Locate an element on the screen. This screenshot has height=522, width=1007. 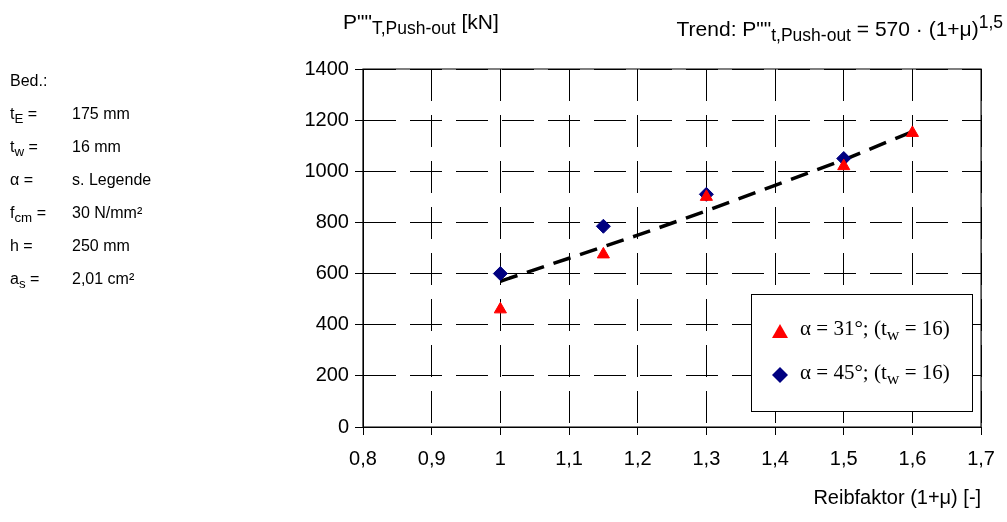
y-tick-label: 800 is located at coordinates (332, 220).